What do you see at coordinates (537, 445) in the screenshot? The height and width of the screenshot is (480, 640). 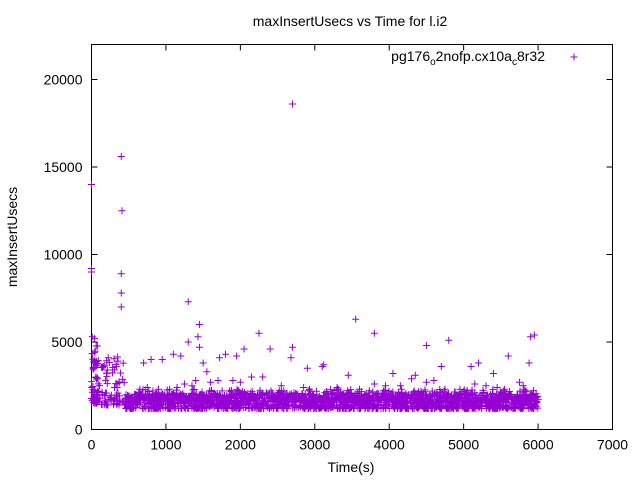 I see `x-tick-label: 6000` at bounding box center [537, 445].